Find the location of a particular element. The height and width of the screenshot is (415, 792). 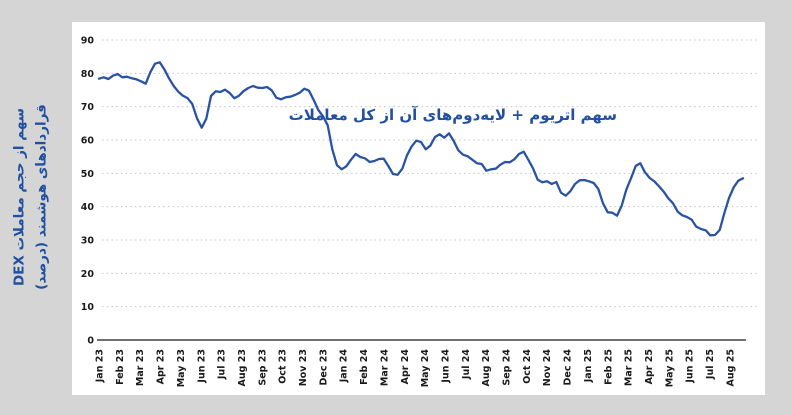

svg-text: Sep 24 is located at coordinates (507, 367).